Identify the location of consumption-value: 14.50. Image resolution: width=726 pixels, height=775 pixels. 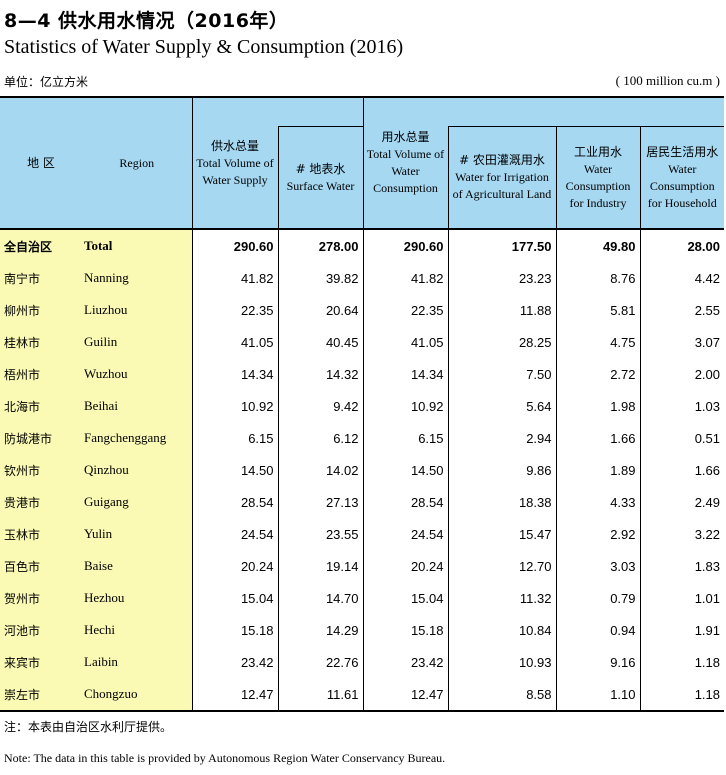
(405, 470).